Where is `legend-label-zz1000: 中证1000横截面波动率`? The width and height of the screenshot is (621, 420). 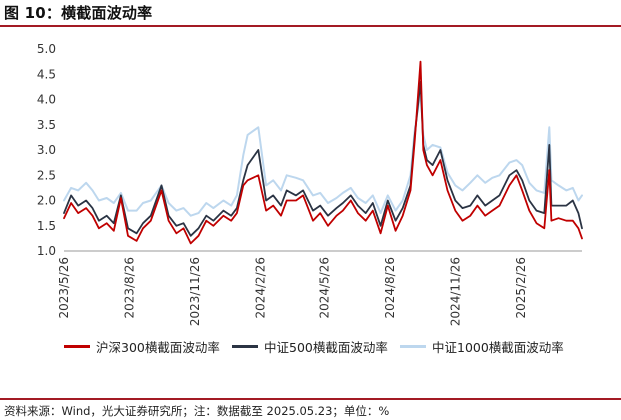 legend-label-zz1000: 中证1000横截面波动率 is located at coordinates (498, 347).